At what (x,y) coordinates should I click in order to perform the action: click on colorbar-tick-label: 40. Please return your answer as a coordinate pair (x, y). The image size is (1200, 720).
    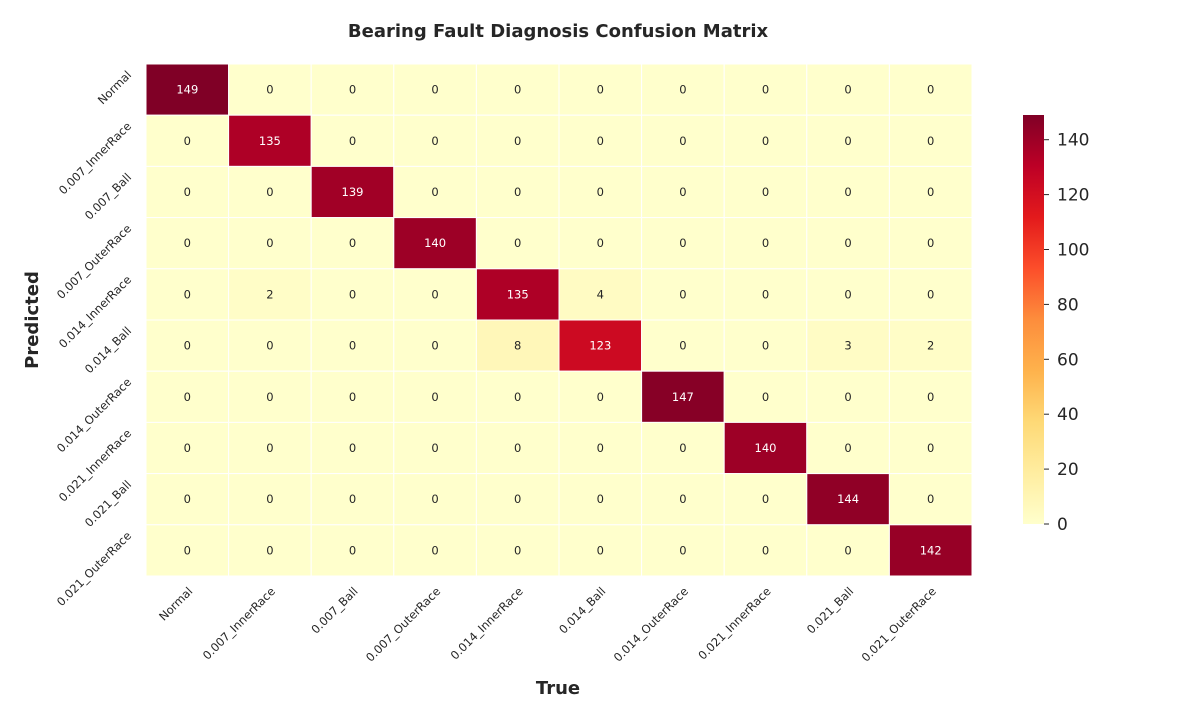
    Looking at the image, I should click on (1068, 415).